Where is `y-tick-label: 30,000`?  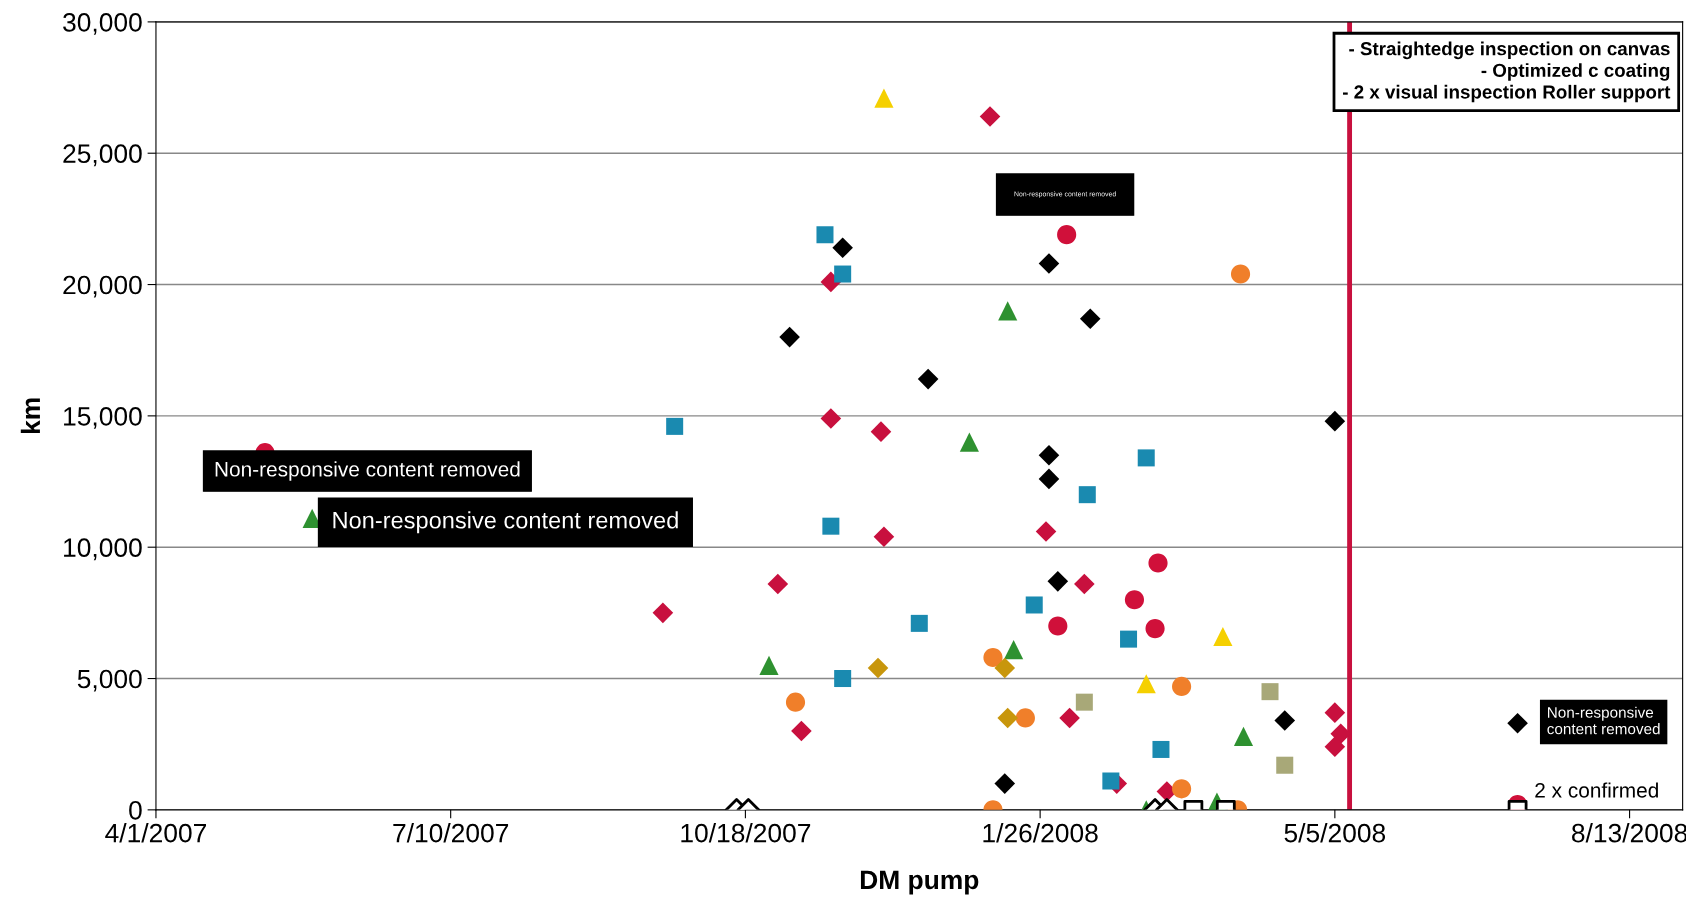
y-tick-label: 30,000 is located at coordinates (102, 24).